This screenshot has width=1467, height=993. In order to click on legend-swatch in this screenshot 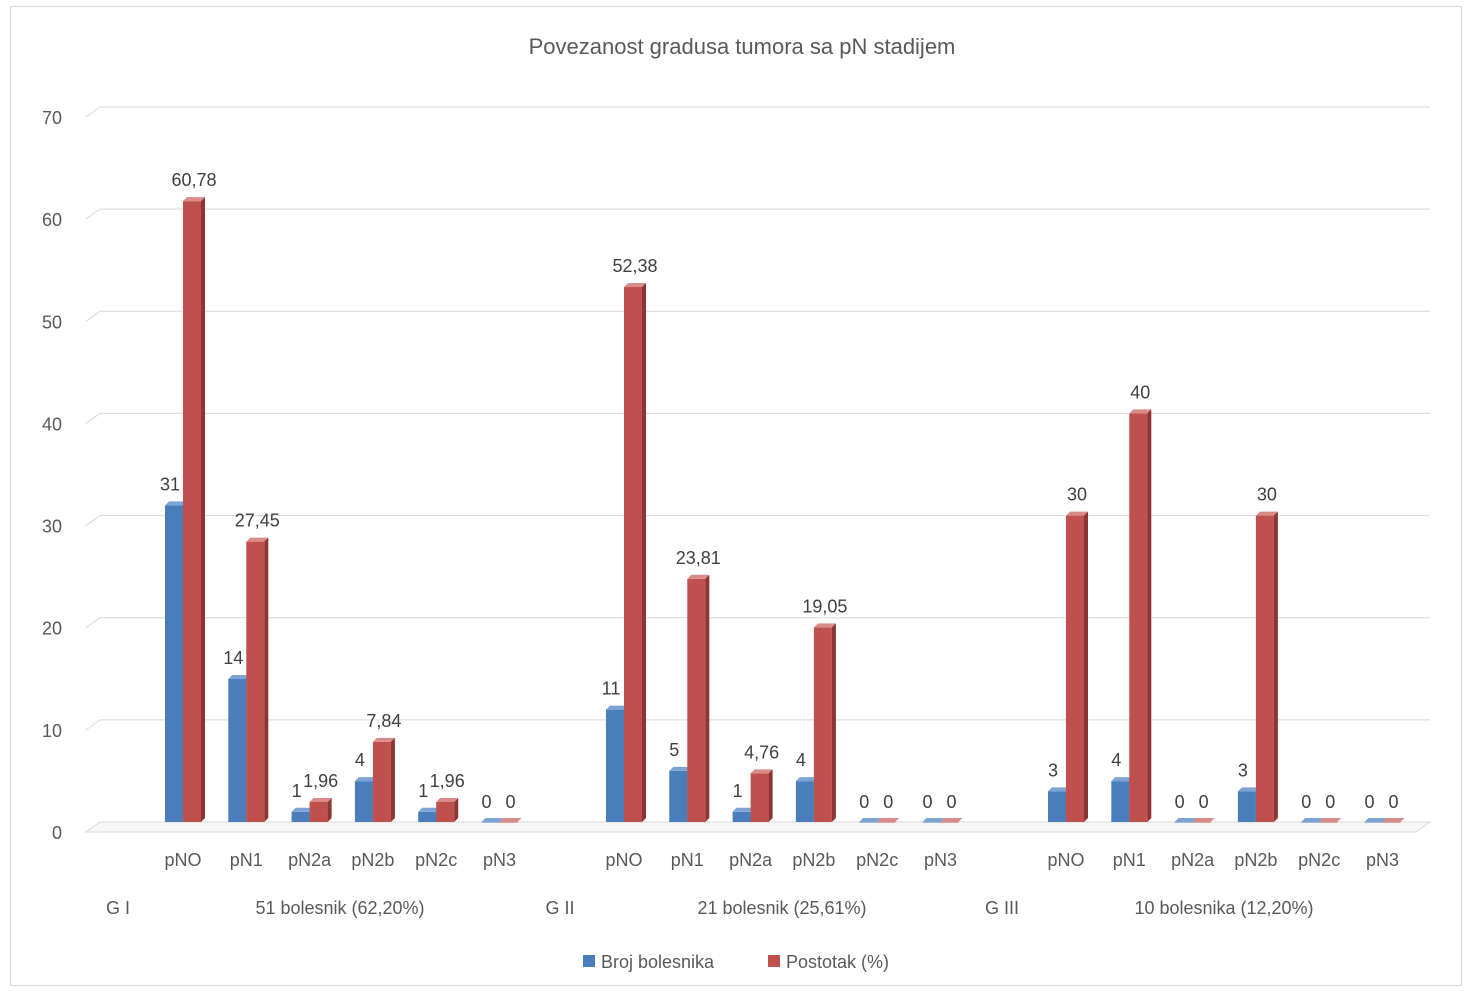, I will do `click(589, 961)`.